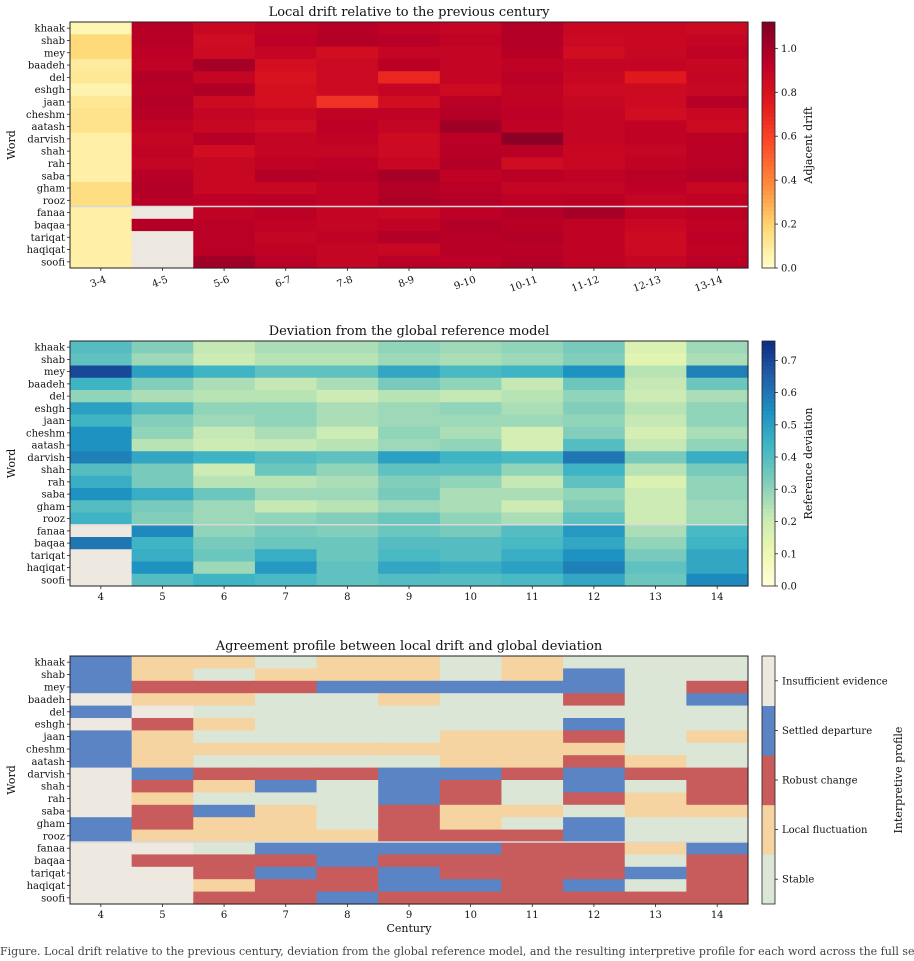 This screenshot has height=961, width=914. Describe the element at coordinates (655, 597) in the screenshot. I see `panel2-xlabel-9: 13` at that location.